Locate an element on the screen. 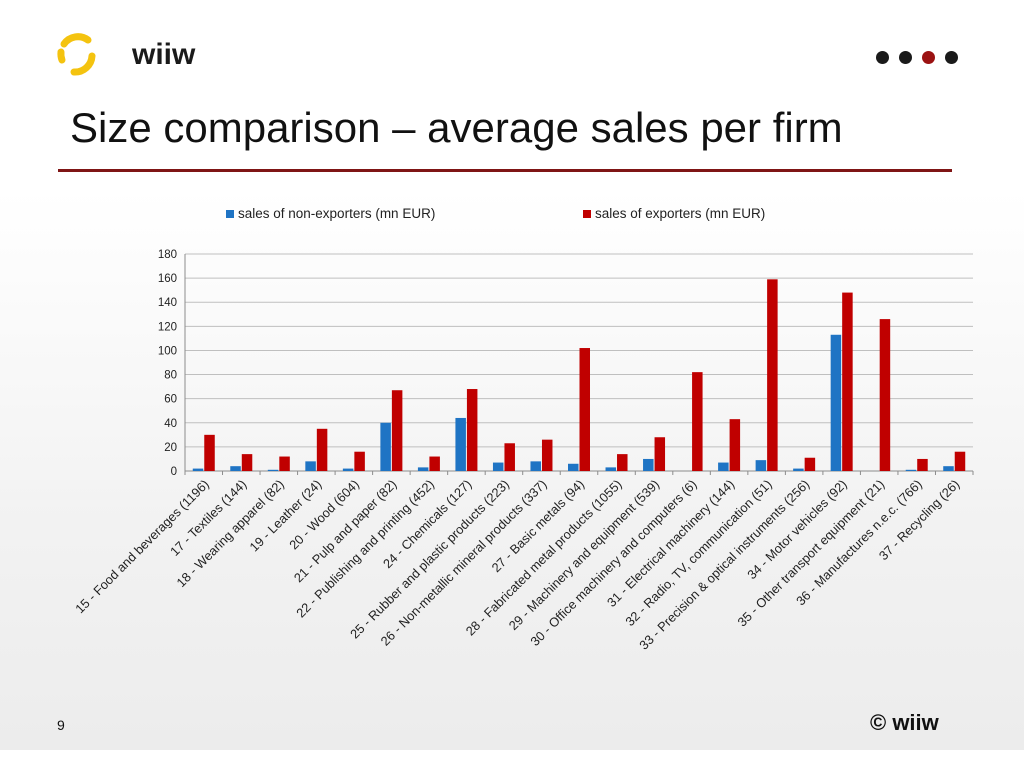 Image resolution: width=1024 pixels, height=768 pixels. y-tick-label: 180 is located at coordinates (167, 255).